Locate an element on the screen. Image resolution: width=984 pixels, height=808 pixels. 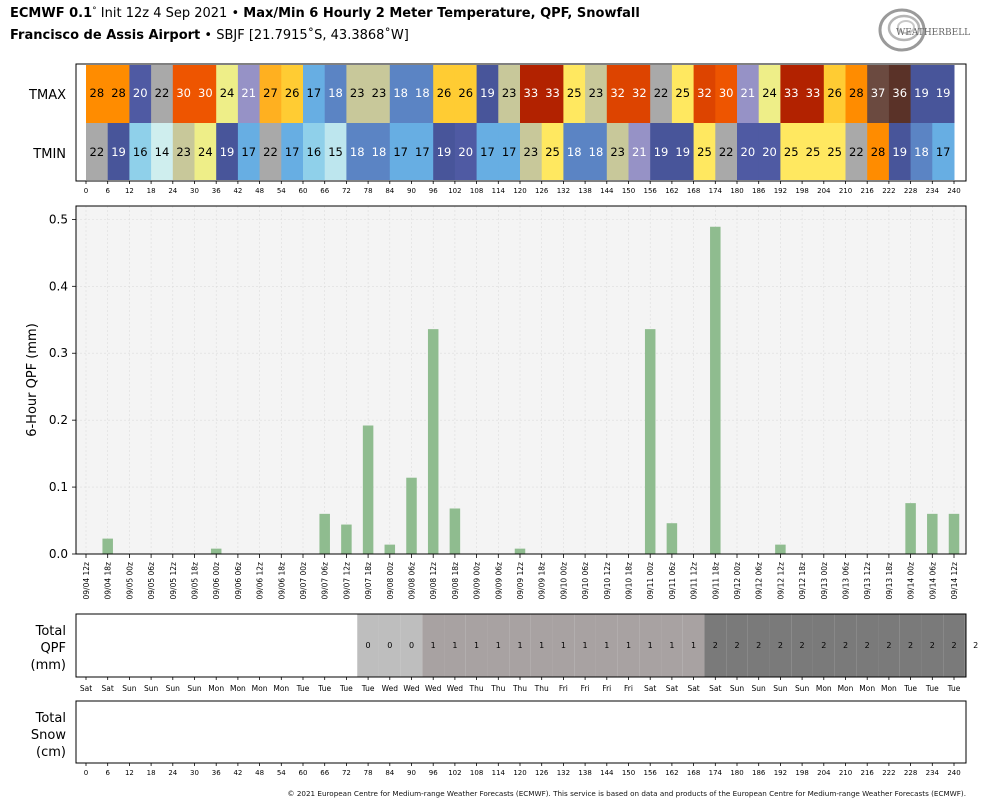
tmax-value: 28 is located at coordinates (118, 93).